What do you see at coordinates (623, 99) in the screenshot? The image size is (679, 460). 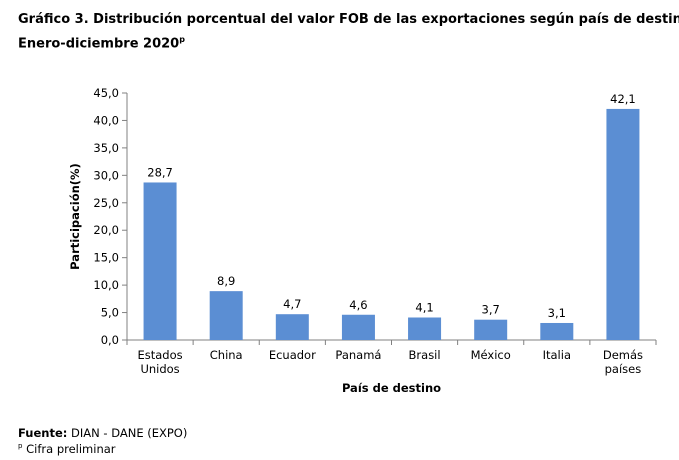 I see `data-label: 42,1` at bounding box center [623, 99].